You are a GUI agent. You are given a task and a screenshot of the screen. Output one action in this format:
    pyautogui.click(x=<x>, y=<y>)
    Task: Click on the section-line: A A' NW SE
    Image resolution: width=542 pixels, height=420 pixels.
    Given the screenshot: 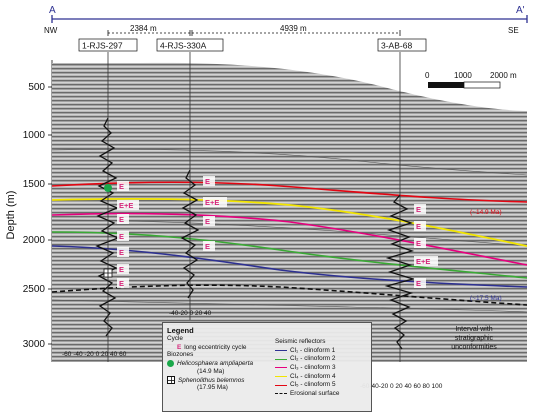 What is the action you would take?
    pyautogui.click(x=286, y=20)
    